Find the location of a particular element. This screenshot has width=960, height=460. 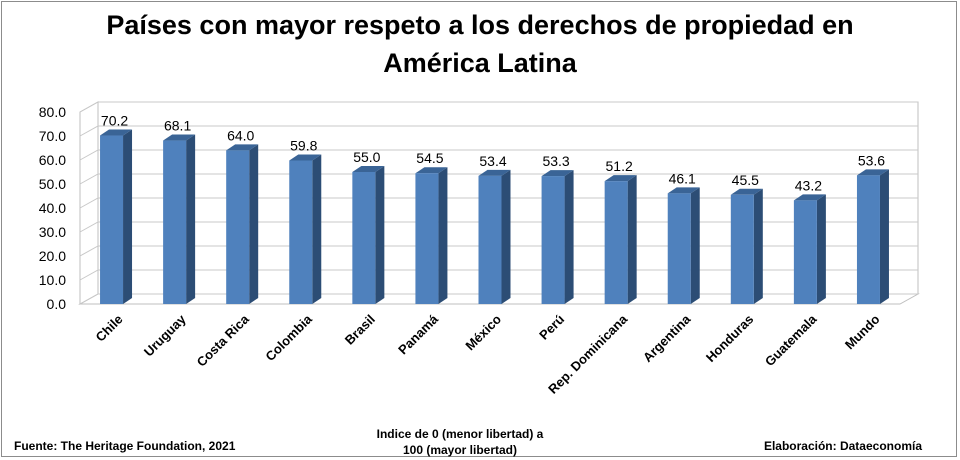

x-tick-label: Mundo is located at coordinates (862, 331).